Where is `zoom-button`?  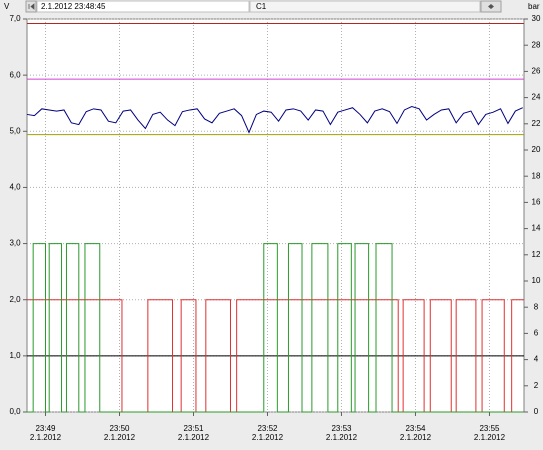
zoom-button is located at coordinates (491, 6).